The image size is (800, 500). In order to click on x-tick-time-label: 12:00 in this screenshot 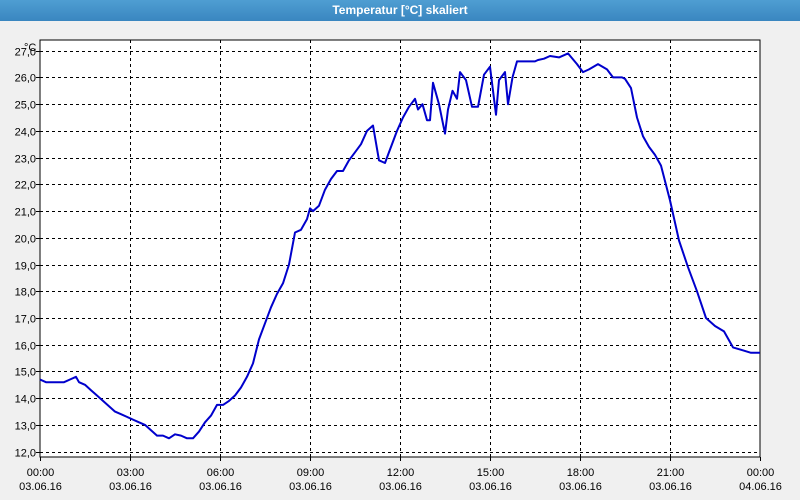, I will do `click(401, 473)`.